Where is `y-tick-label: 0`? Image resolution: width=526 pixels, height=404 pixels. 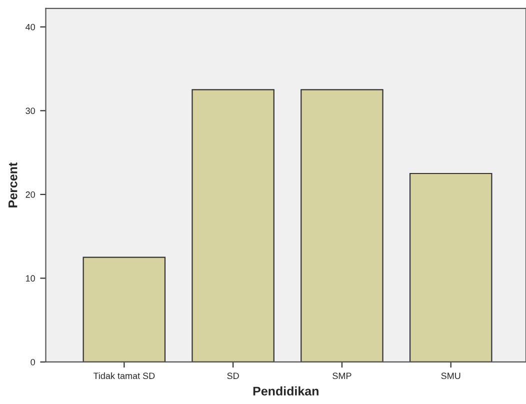
y-tick-label: 0 is located at coordinates (32, 362).